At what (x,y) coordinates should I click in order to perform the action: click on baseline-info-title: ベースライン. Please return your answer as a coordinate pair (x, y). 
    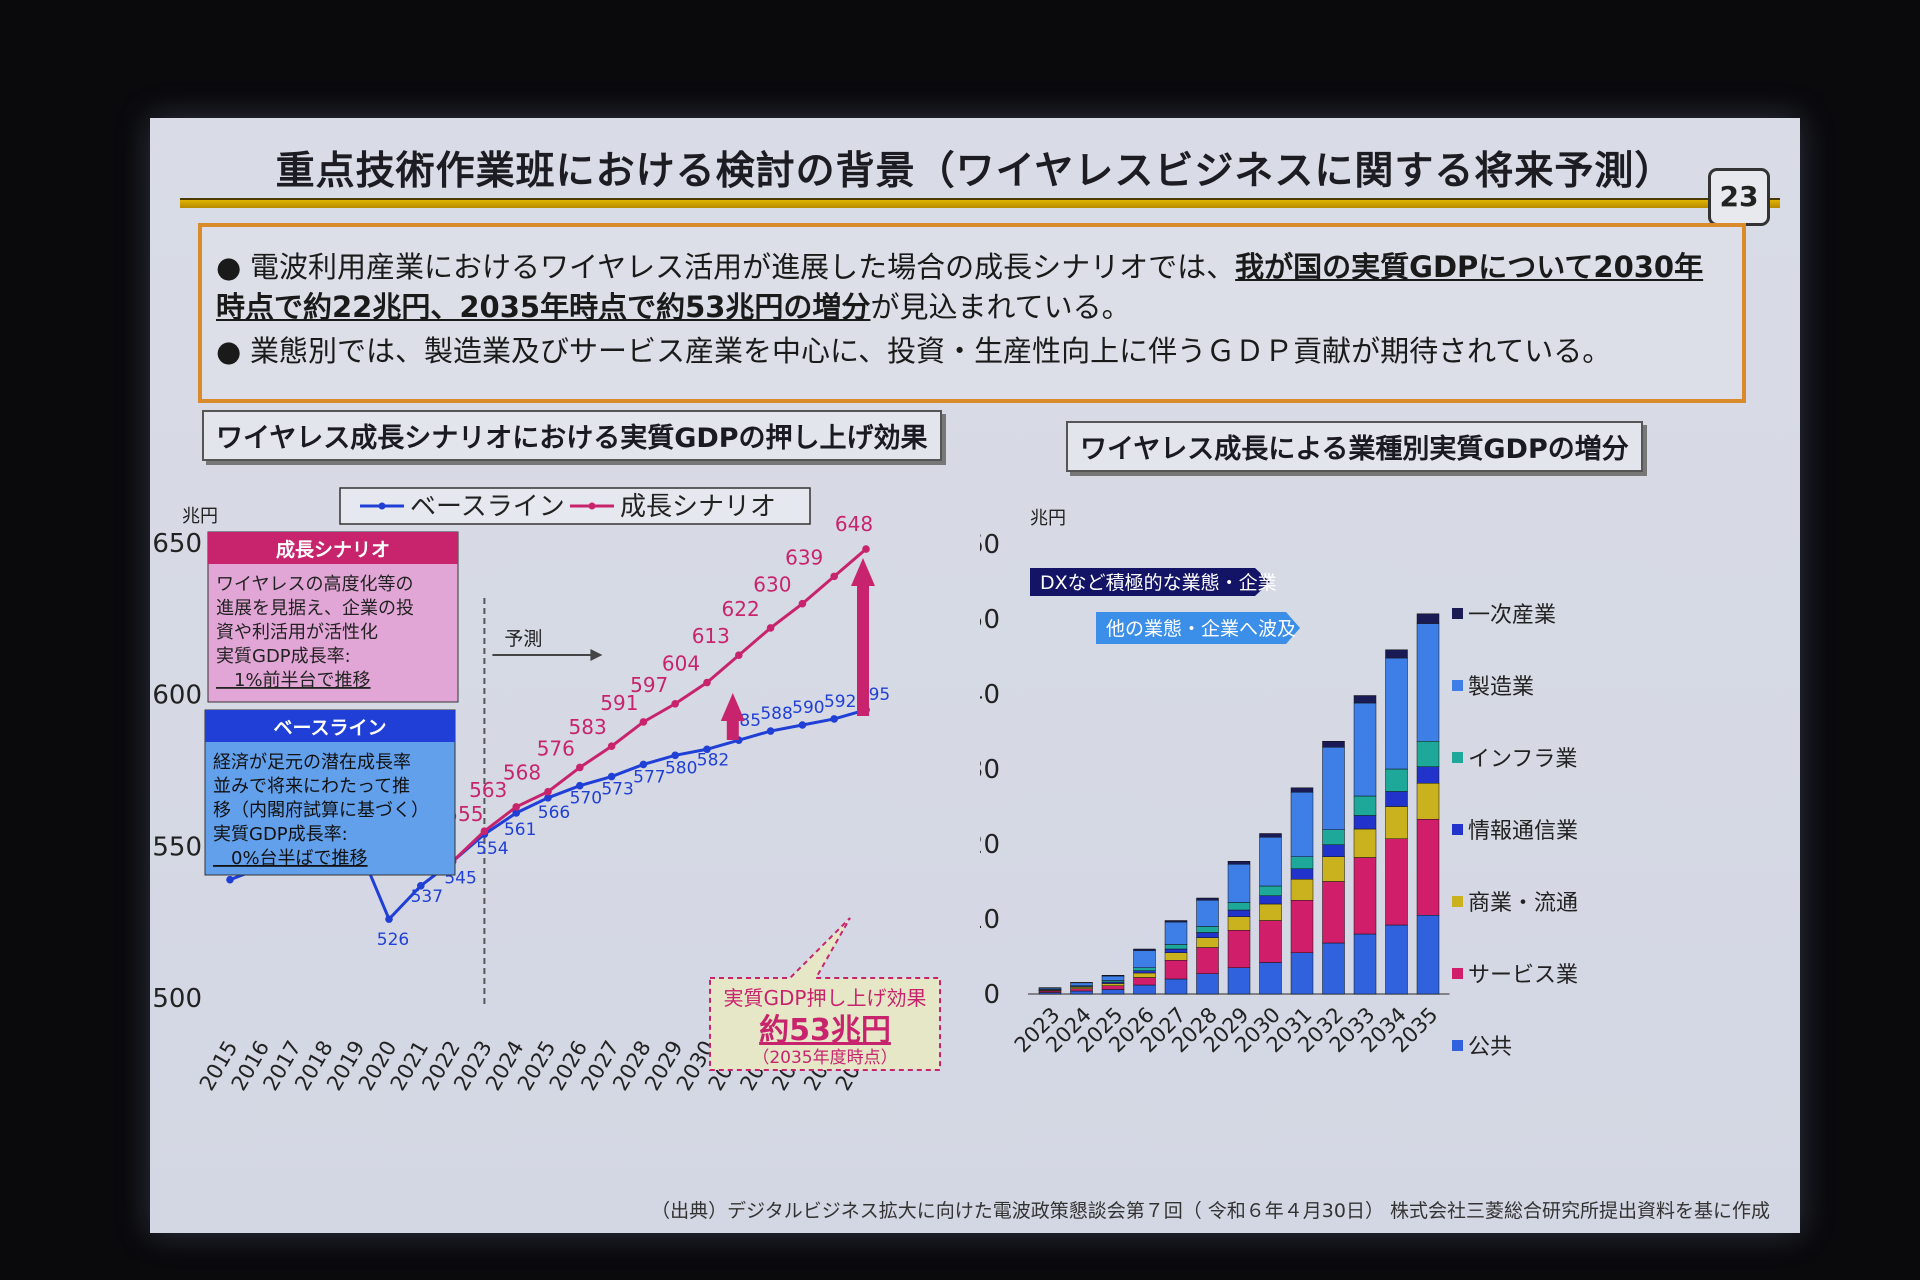
    Looking at the image, I should click on (329, 728).